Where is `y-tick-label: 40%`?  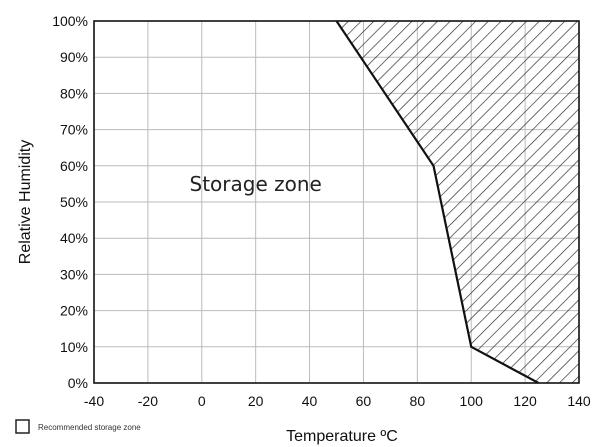
y-tick-label: 40% is located at coordinates (74, 238).